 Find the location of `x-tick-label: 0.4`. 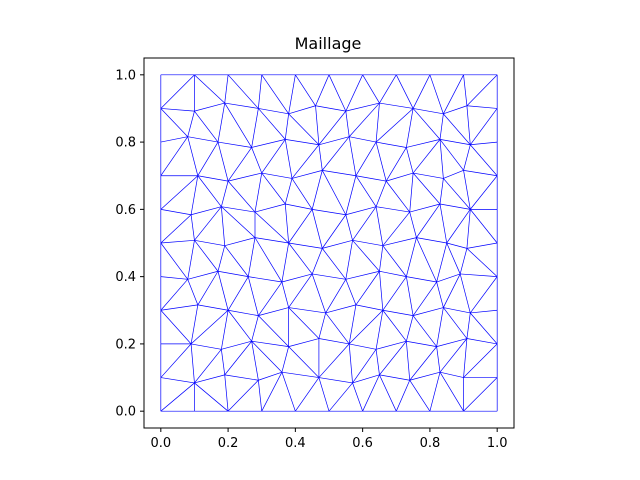

x-tick-label: 0.4 is located at coordinates (295, 443).